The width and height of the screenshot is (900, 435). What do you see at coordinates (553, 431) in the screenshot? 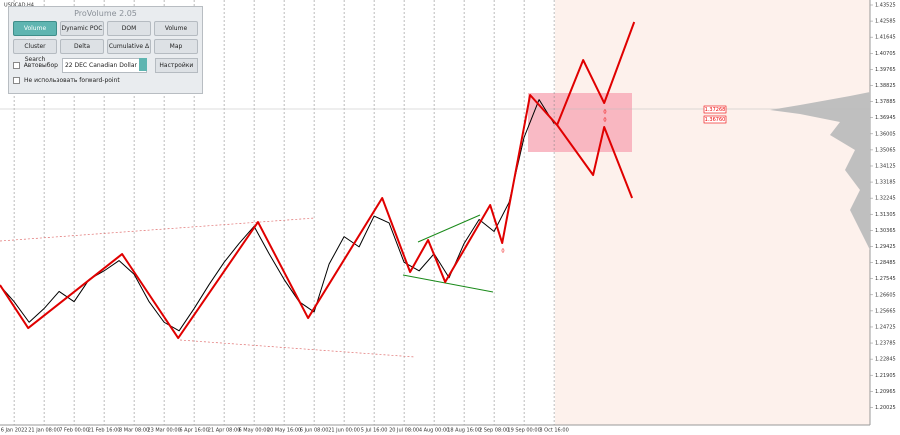
I see `x-tick-label: 3 Oct 16:00` at bounding box center [553, 431].